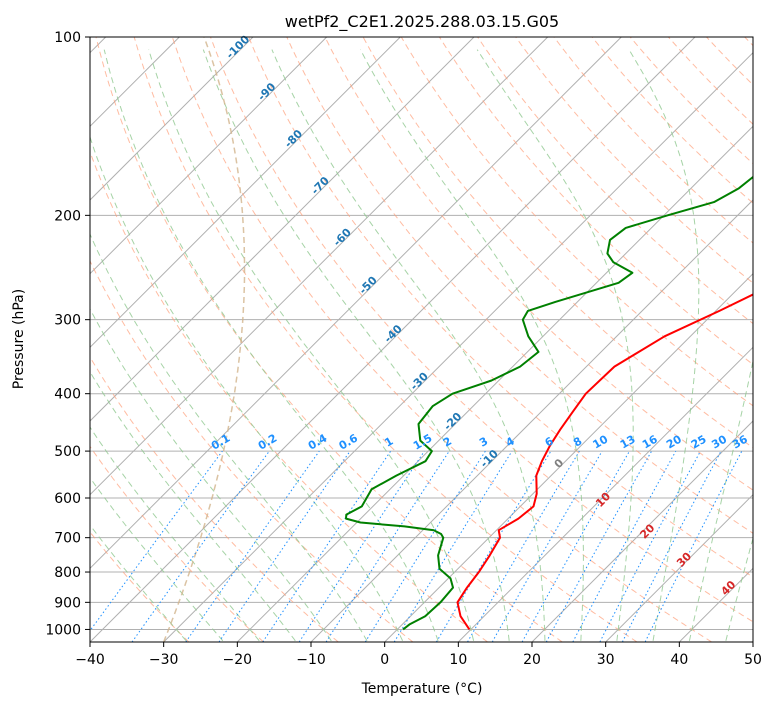 This screenshot has height=708, width=775. What do you see at coordinates (238, 660) in the screenshot?
I see `x-tick-label: −20` at bounding box center [238, 660].